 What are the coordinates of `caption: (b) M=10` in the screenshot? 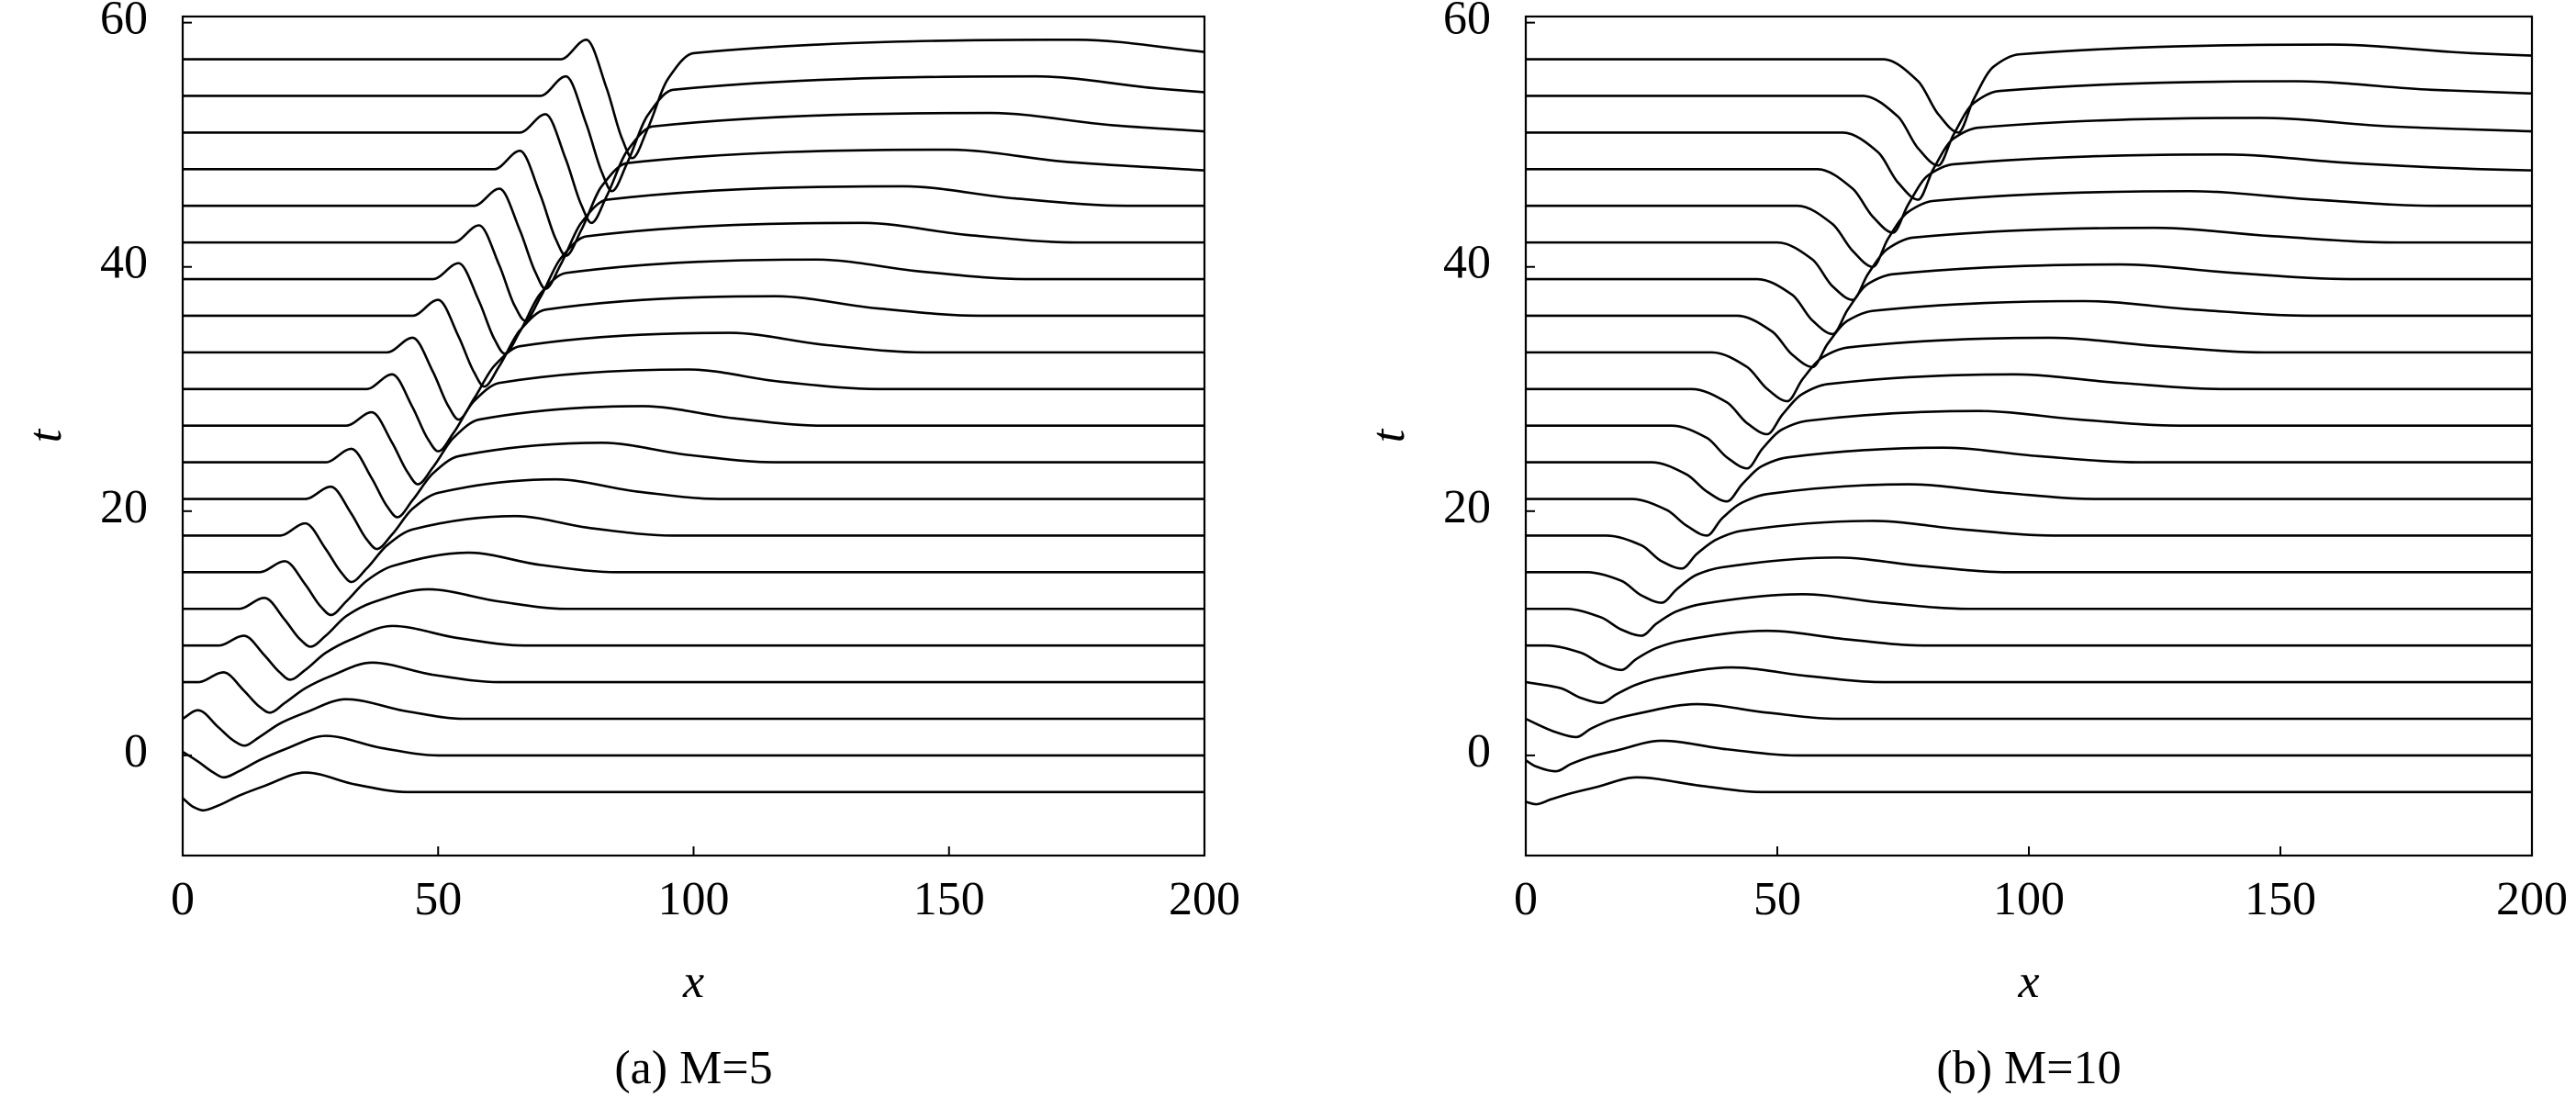 It's located at (2028, 1068).